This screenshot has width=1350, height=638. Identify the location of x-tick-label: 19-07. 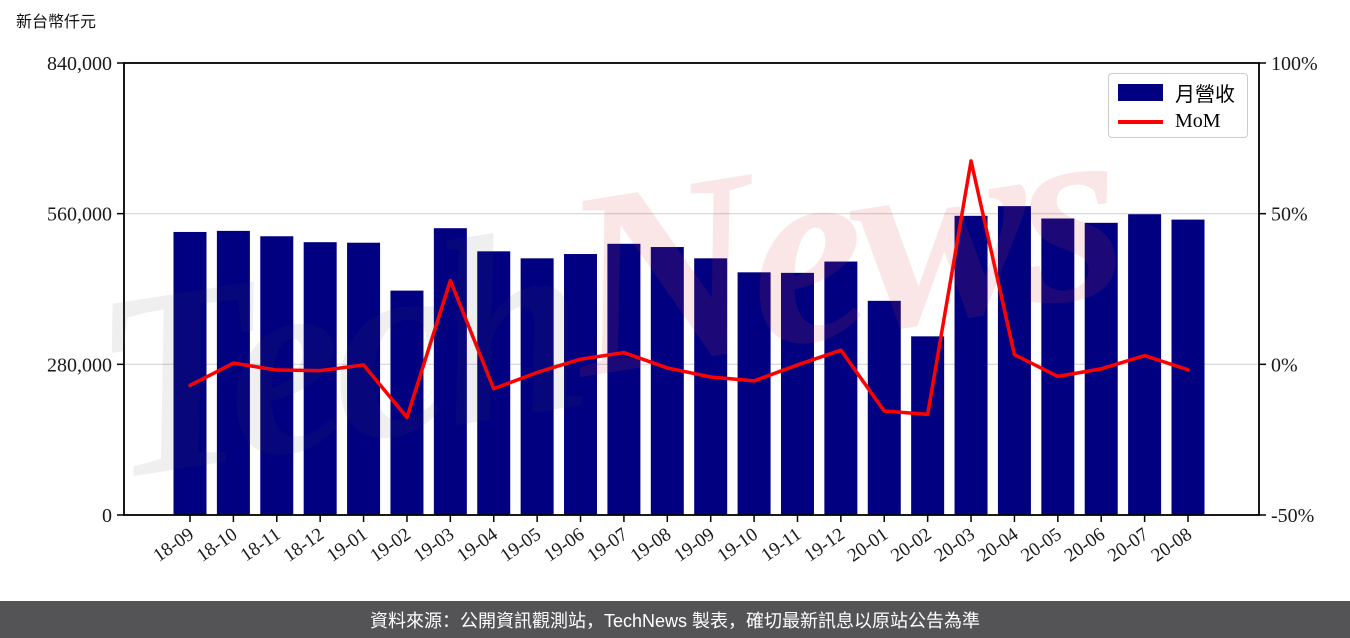
(607, 545).